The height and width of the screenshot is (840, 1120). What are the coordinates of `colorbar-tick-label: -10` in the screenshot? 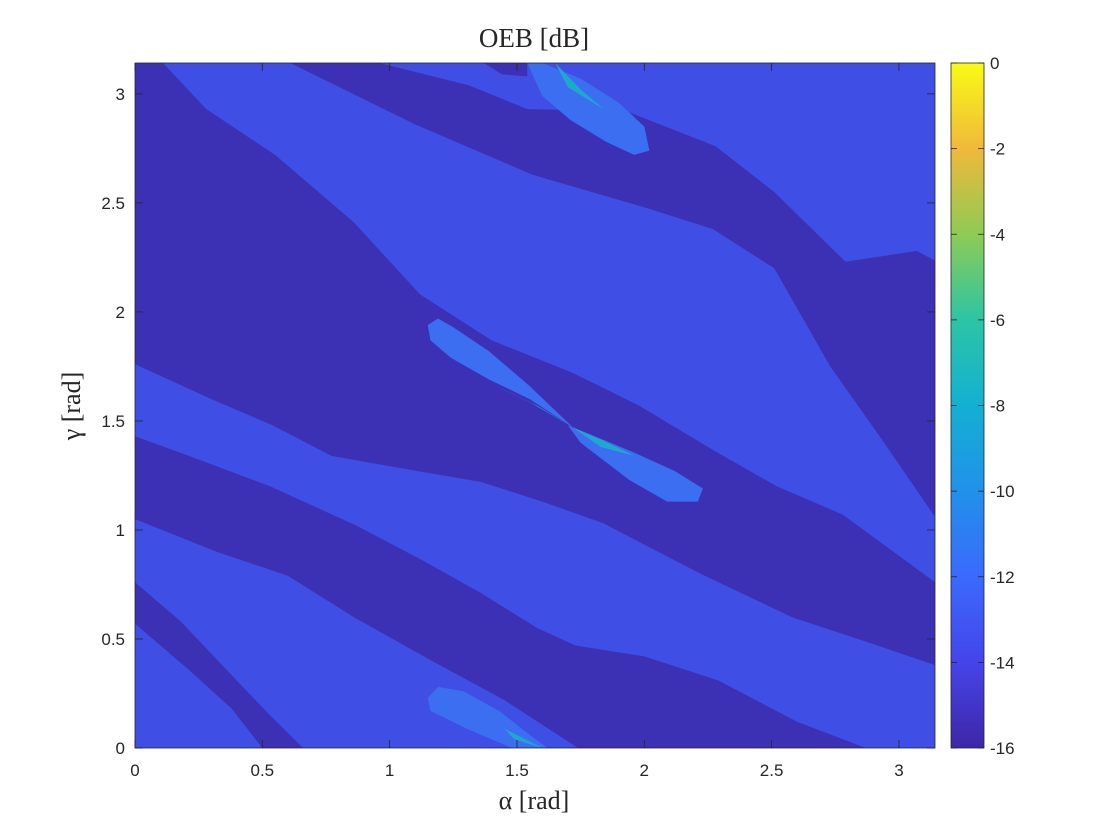 It's located at (1002, 491).